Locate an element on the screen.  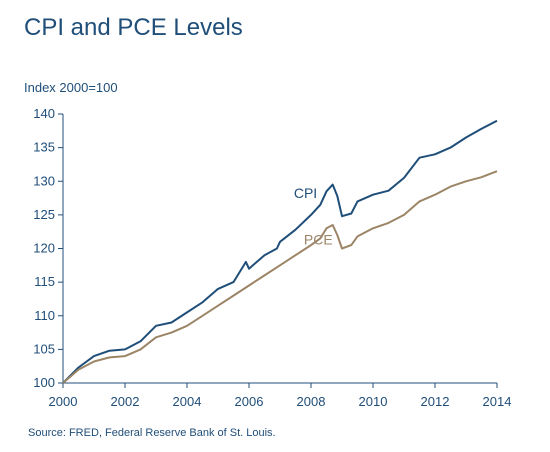
y-tick-label: 120 is located at coordinates (44, 248).